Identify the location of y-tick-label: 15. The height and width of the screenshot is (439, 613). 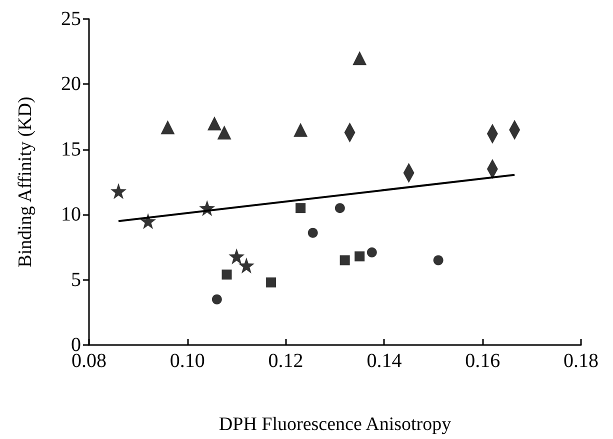
(71, 149).